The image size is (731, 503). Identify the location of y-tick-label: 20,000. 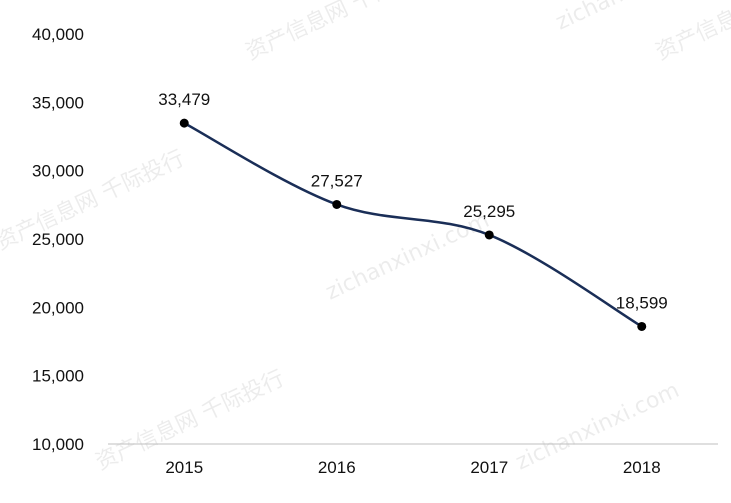
(58, 307).